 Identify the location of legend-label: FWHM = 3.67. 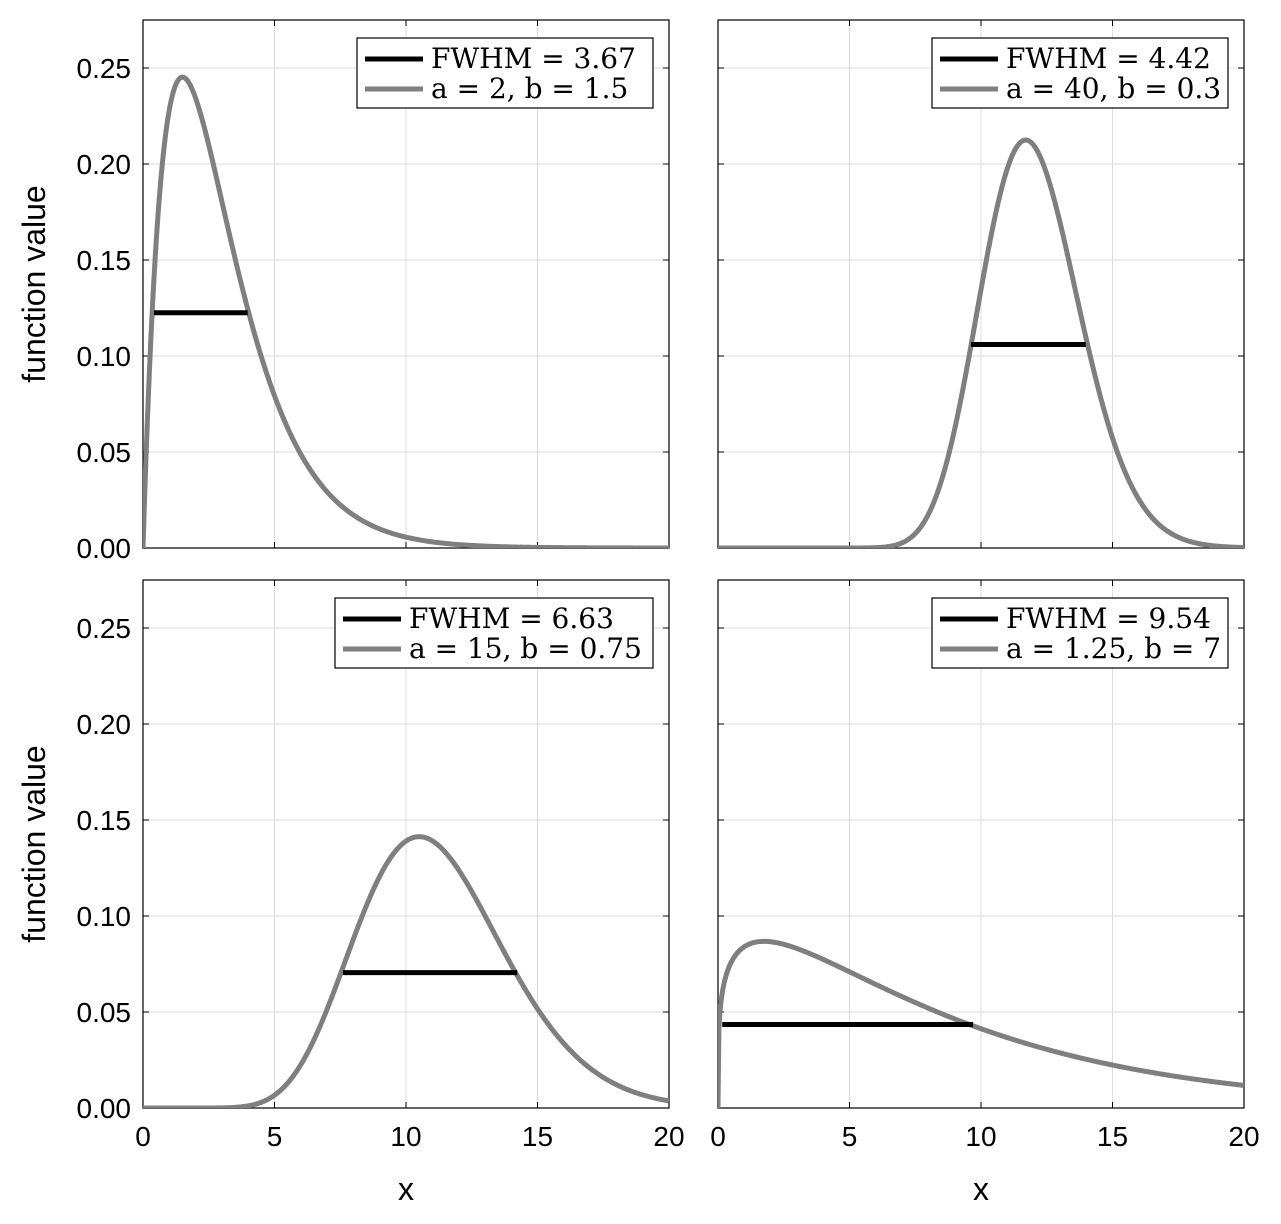
(533, 58).